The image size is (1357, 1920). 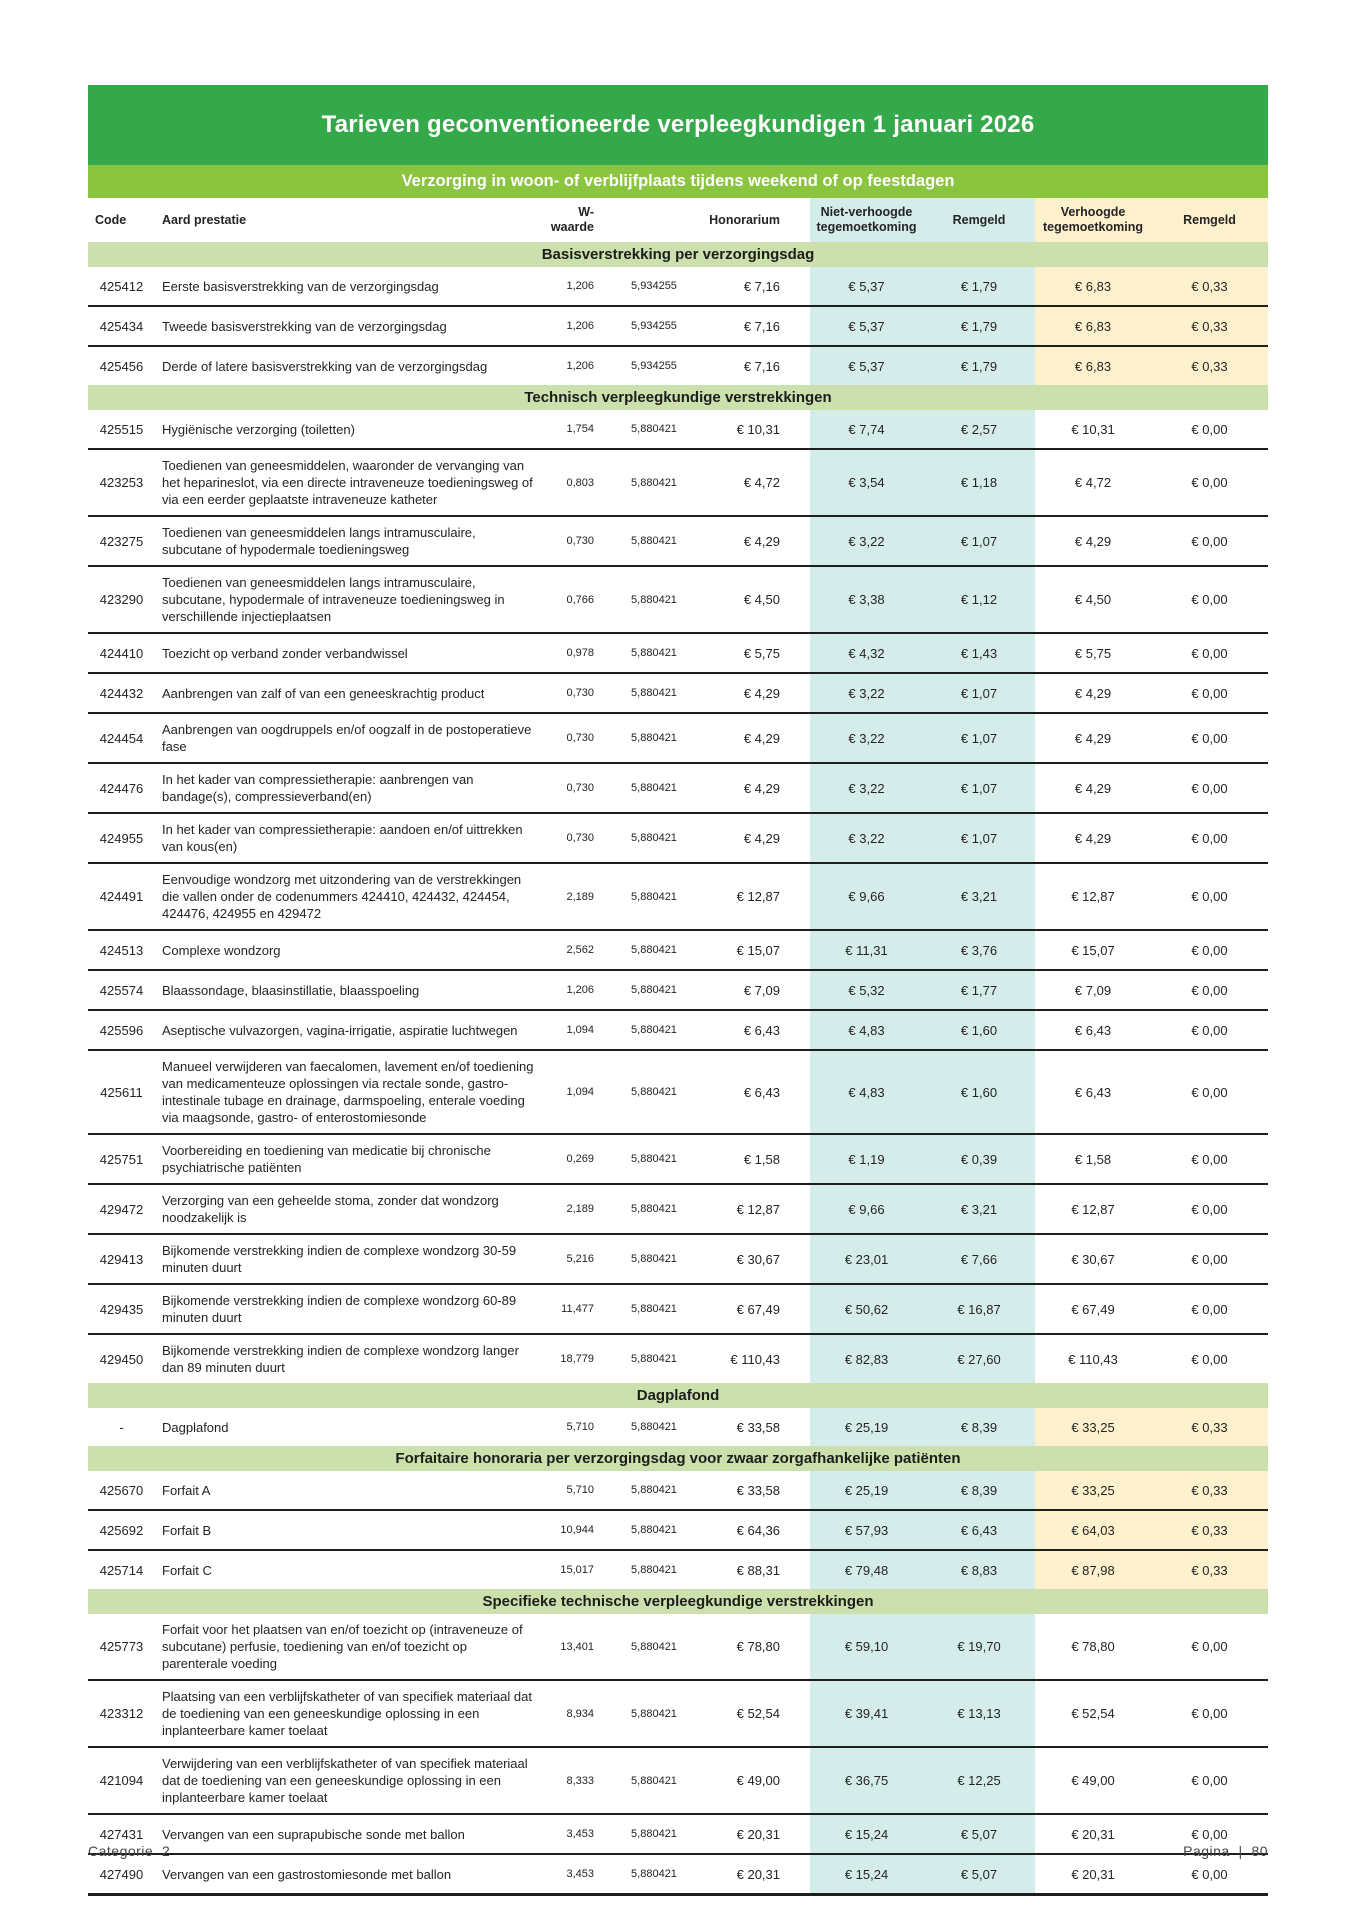 What do you see at coordinates (121, 990) in the screenshot?
I see `cell-code: 425574` at bounding box center [121, 990].